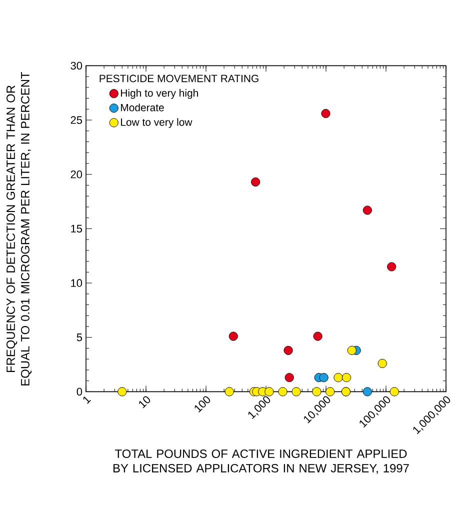 Image resolution: width=453 pixels, height=524 pixels. What do you see at coordinates (76, 174) in the screenshot?
I see `y-tick-label: 20` at bounding box center [76, 174].